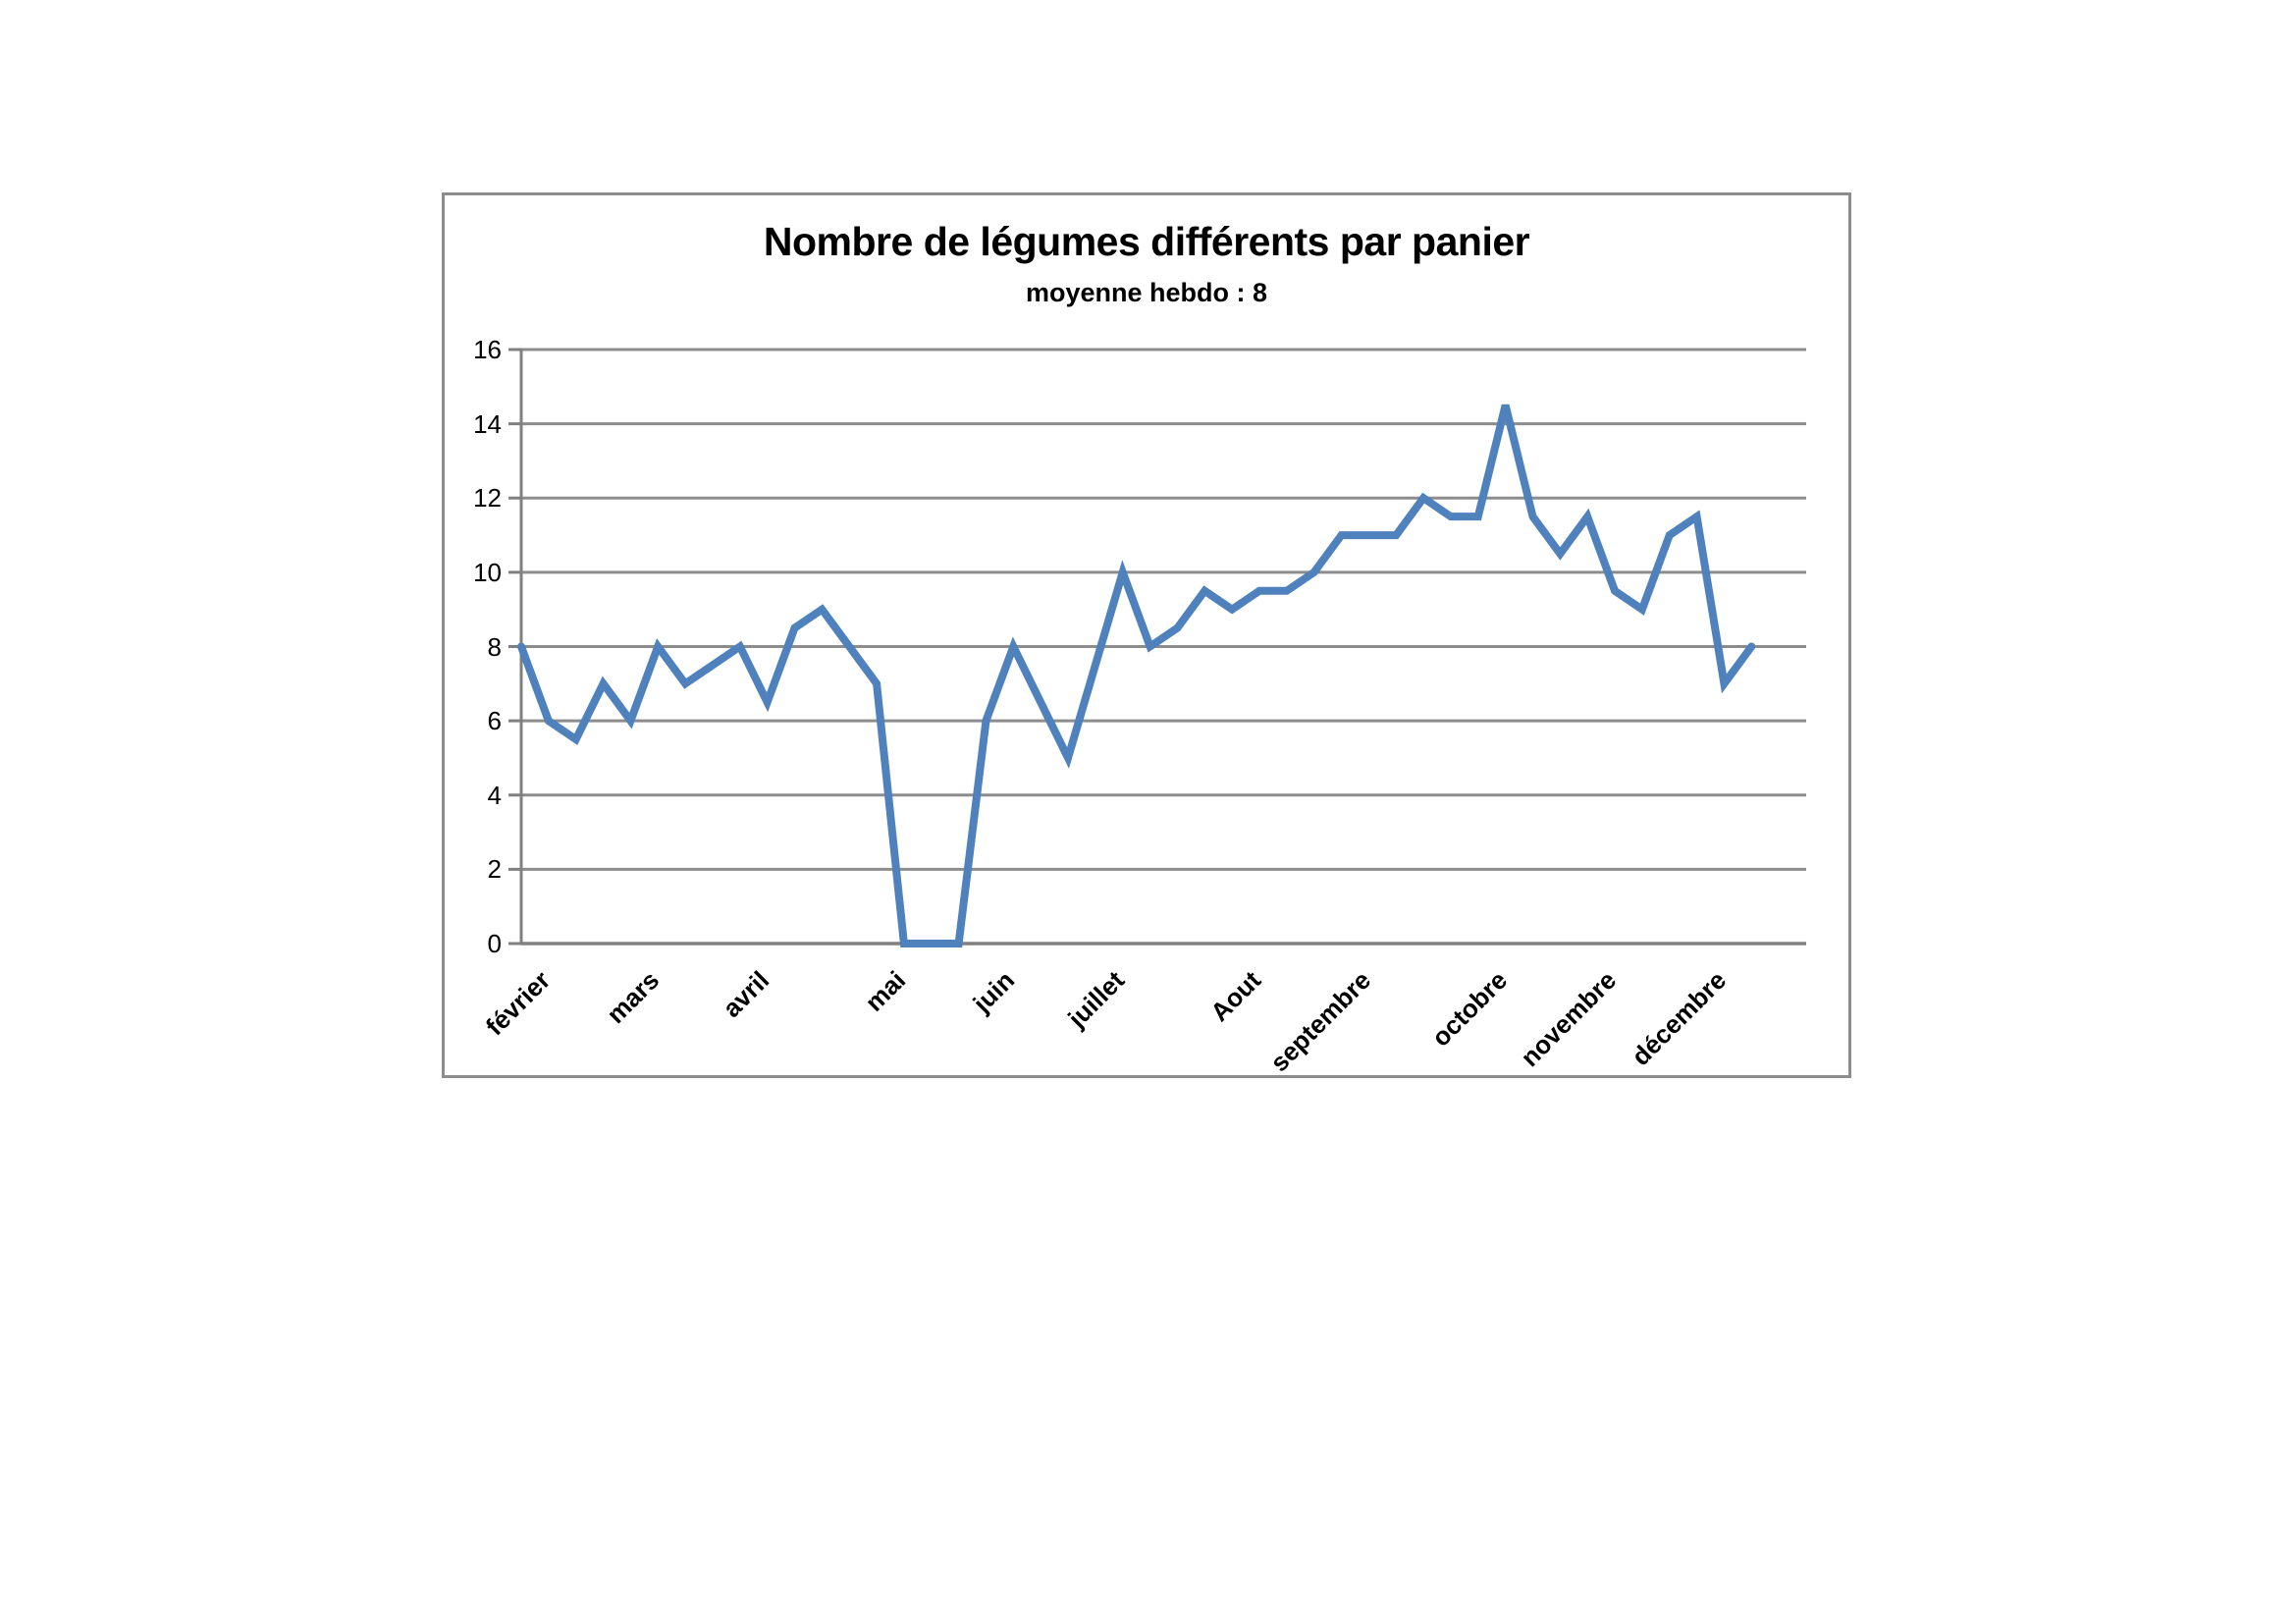  What do you see at coordinates (495, 646) in the screenshot?
I see `y-tick-label: 8` at bounding box center [495, 646].